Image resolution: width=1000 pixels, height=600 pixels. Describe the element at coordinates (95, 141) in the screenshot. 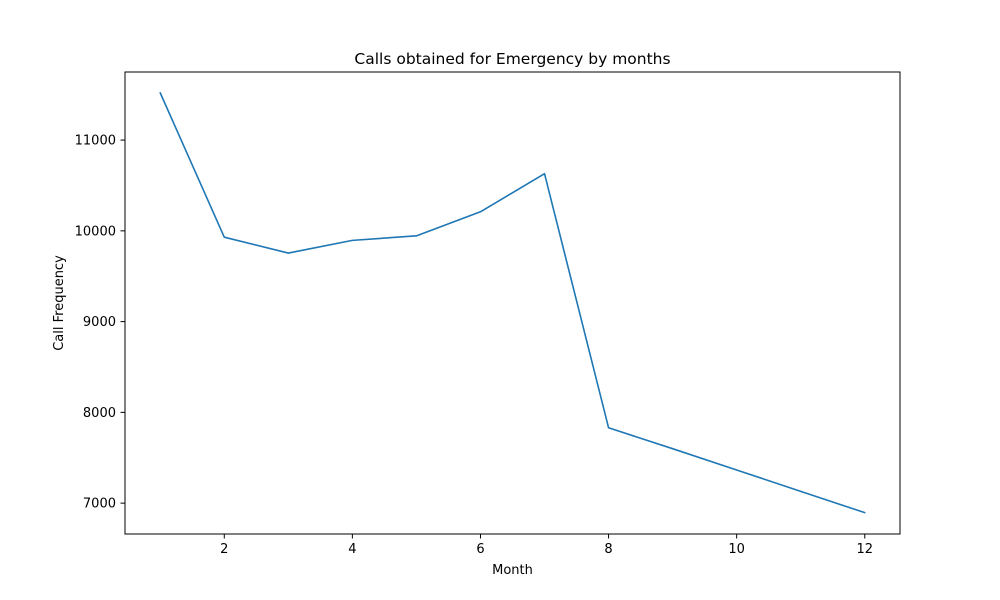

I see `y-tick-label: 11000` at that location.